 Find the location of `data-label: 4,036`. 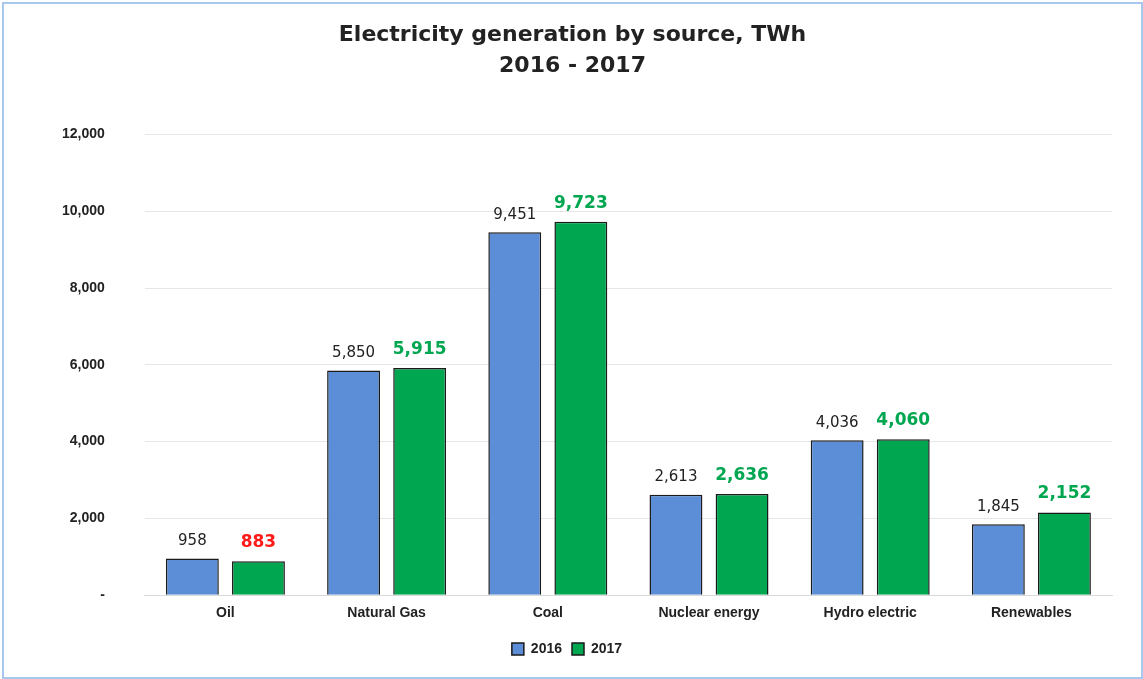

data-label: 4,036 is located at coordinates (837, 421).